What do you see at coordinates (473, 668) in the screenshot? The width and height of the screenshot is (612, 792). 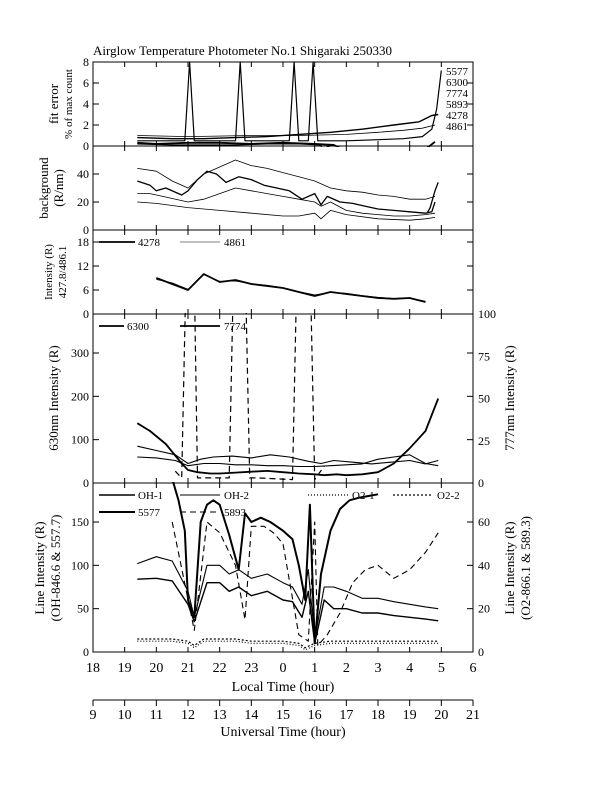 I see `local-tick-label-12: 6` at bounding box center [473, 668].